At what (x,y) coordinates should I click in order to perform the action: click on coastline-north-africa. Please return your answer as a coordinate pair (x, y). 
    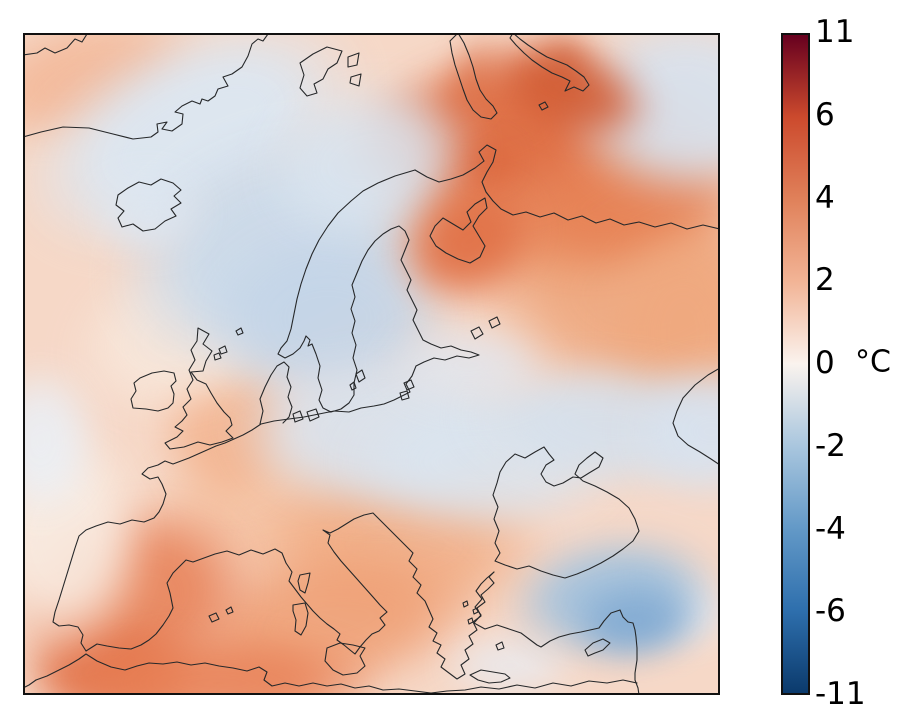
    Looking at the image, I should click on (336, 673).